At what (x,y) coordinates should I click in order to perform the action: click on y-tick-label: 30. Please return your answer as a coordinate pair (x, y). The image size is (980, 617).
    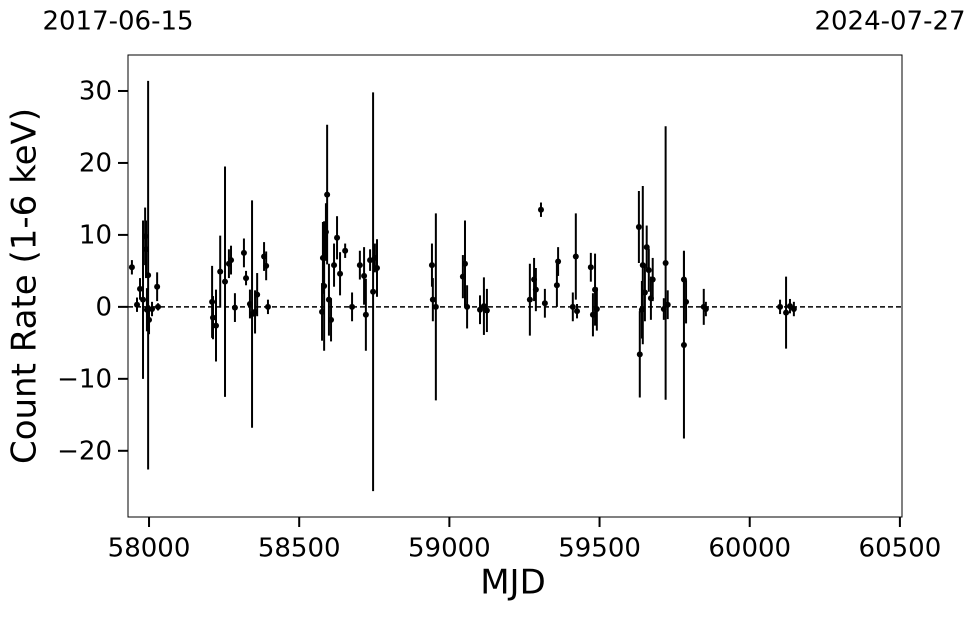
    Looking at the image, I should click on (95, 91).